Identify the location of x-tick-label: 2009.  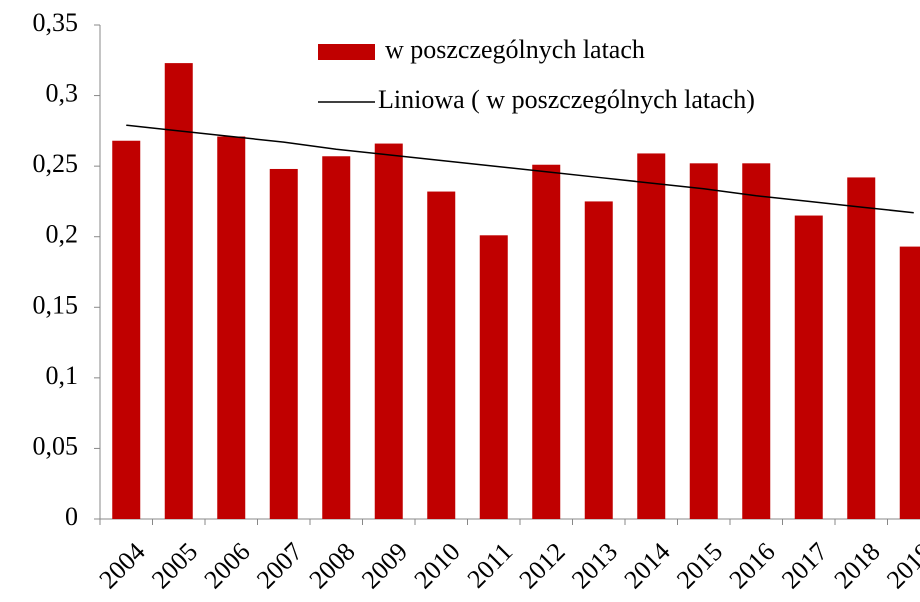
(384, 565).